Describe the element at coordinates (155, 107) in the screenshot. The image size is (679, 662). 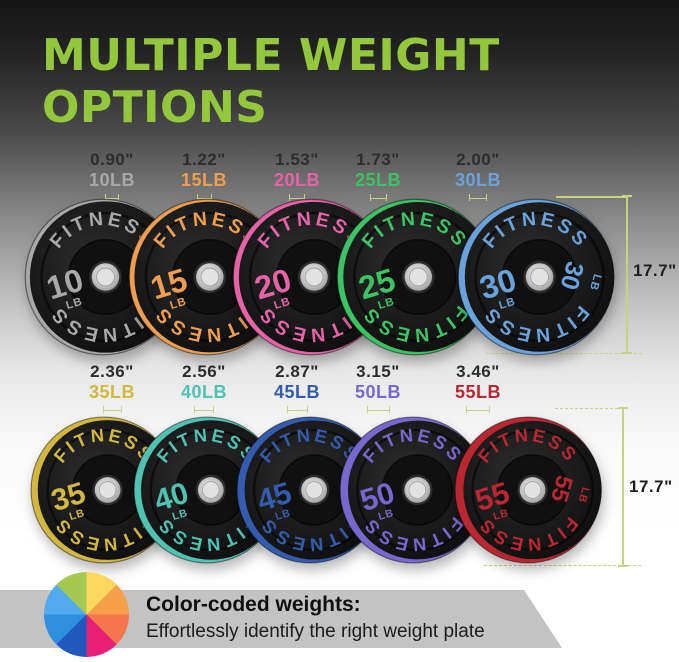
I see `page-title-line2: OPTIONS` at that location.